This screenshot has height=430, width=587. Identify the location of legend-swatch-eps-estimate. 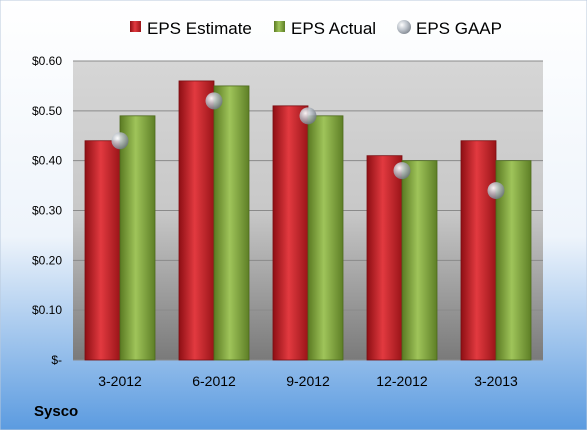
(135, 26).